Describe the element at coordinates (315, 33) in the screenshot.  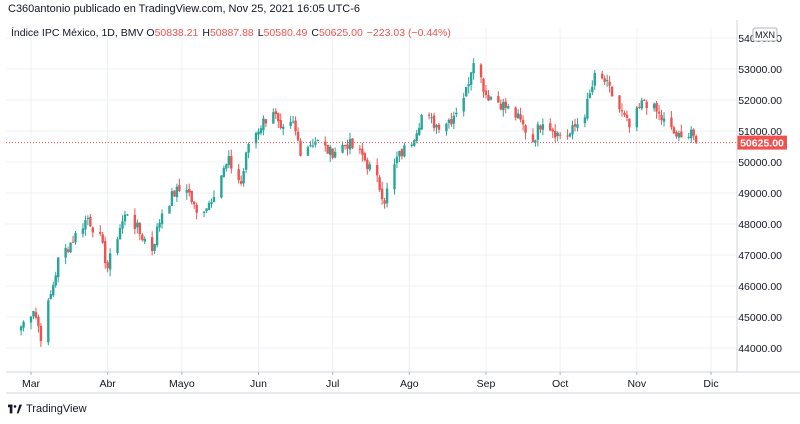
I see `legend-close-label: C` at that location.